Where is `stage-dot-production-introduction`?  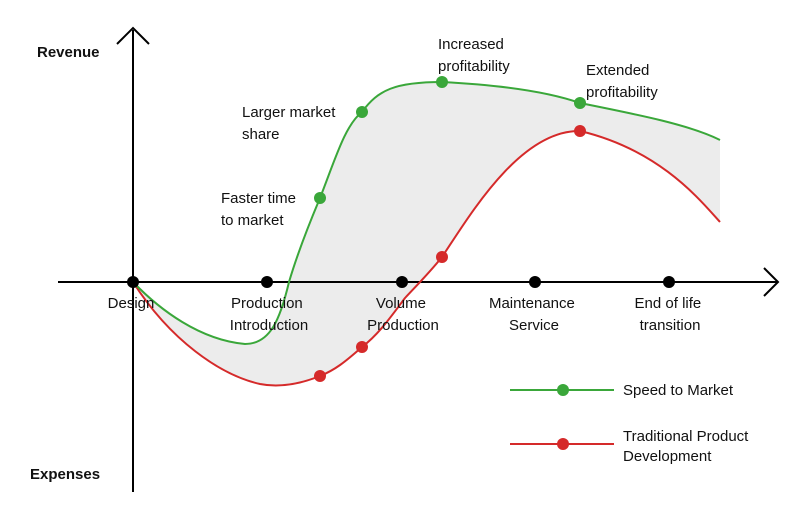
stage-dot-production-introduction is located at coordinates (267, 282).